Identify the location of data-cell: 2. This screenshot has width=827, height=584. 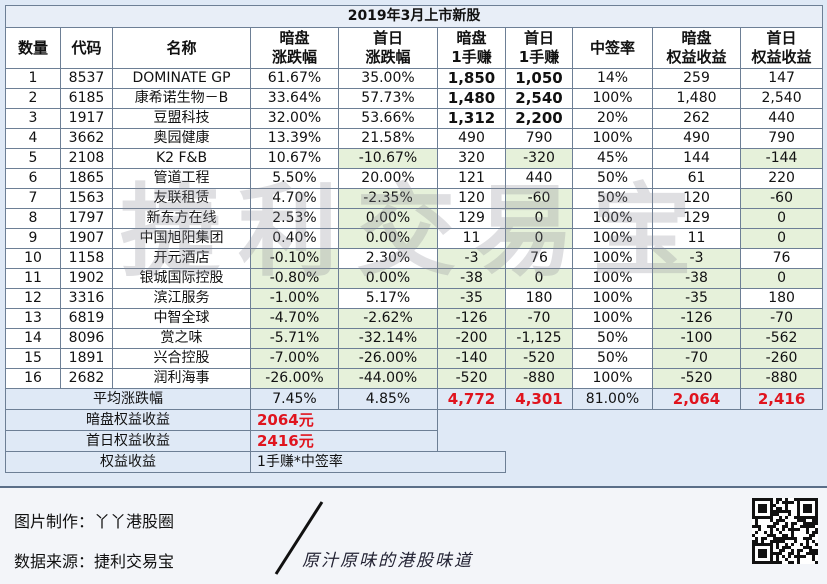
(33, 98).